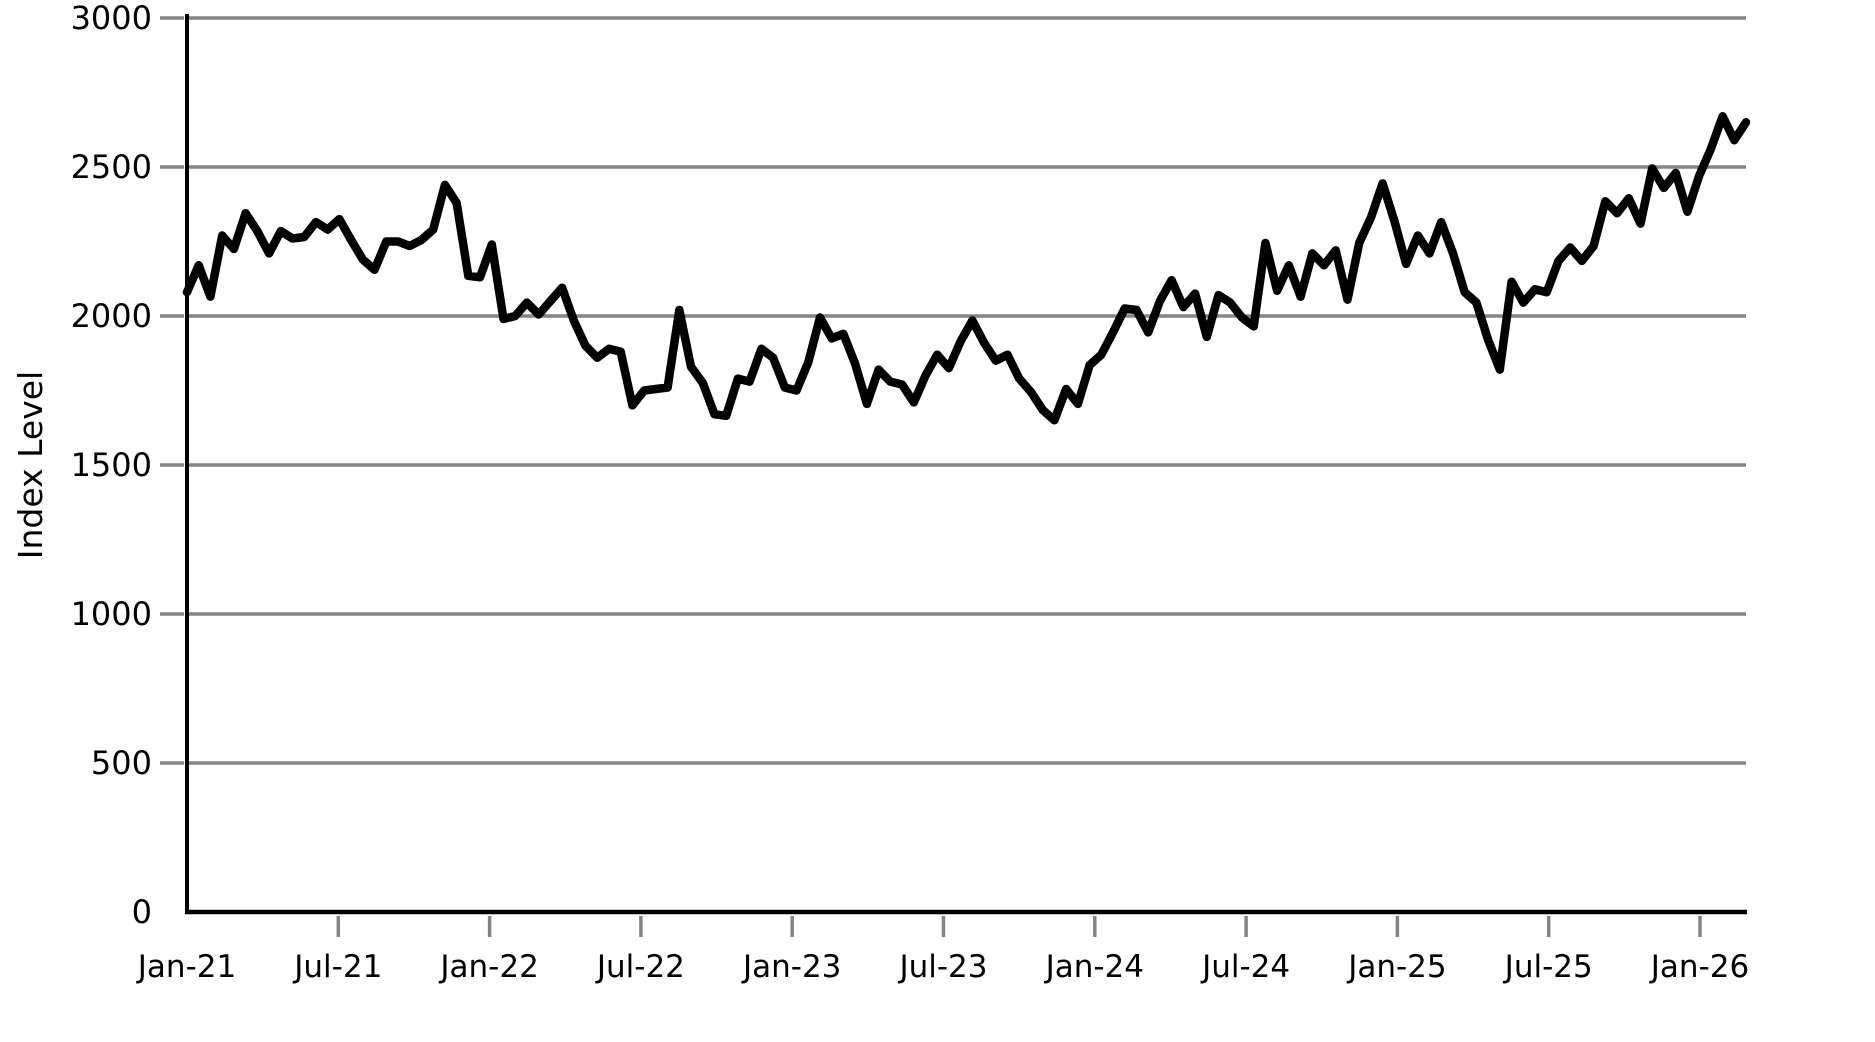 The height and width of the screenshot is (1042, 1875). Describe the element at coordinates (640, 967) in the screenshot. I see `x-tick-label: Jul-22` at that location.